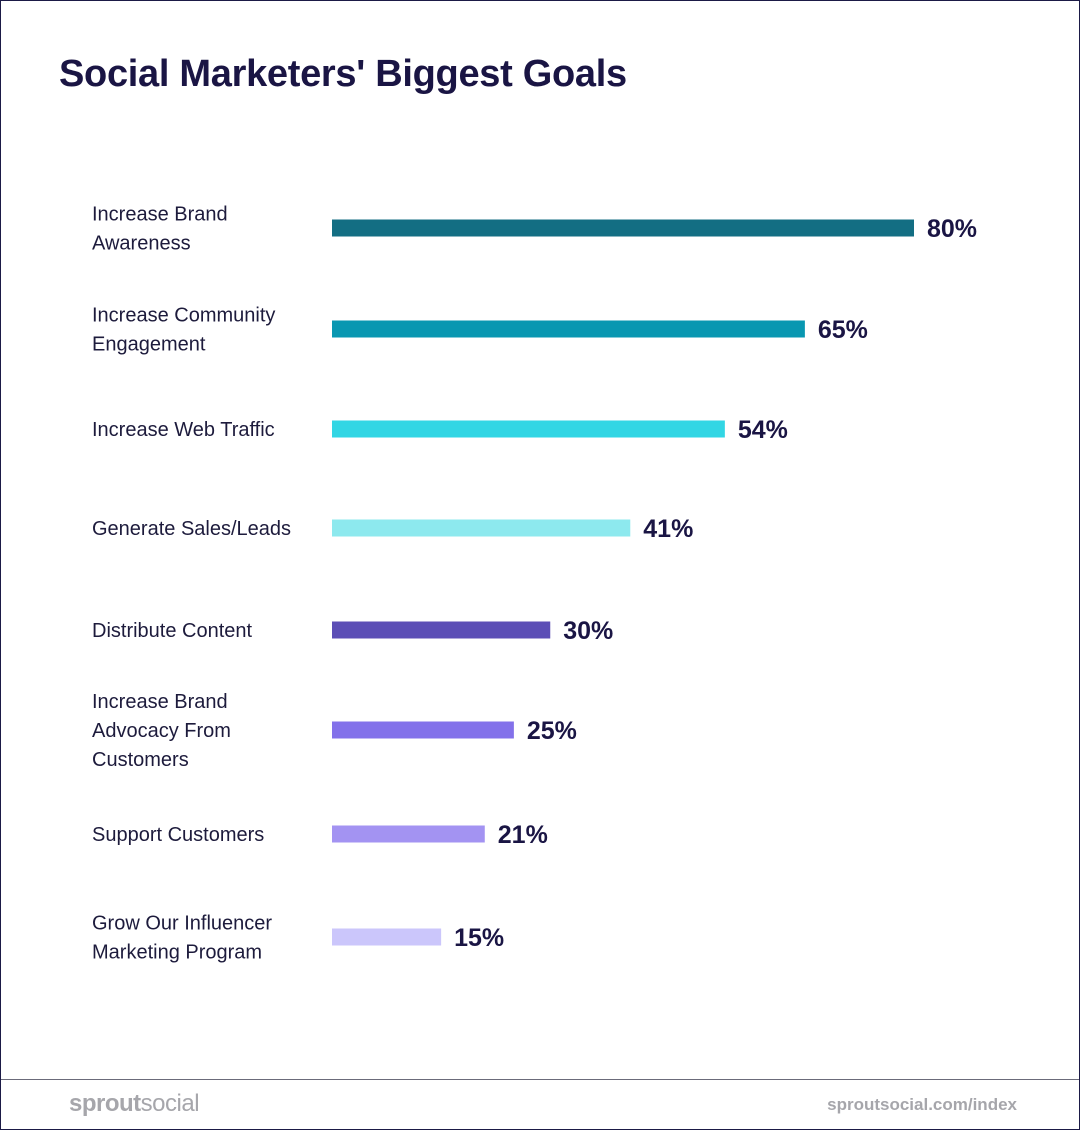  I want to click on category-label-5: Distribute Content, so click(172, 631).